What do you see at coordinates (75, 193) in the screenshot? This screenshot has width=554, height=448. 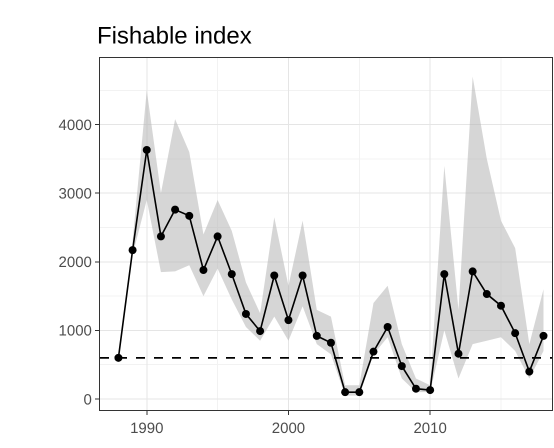 I see `y-tick-label: 3000` at bounding box center [75, 193].